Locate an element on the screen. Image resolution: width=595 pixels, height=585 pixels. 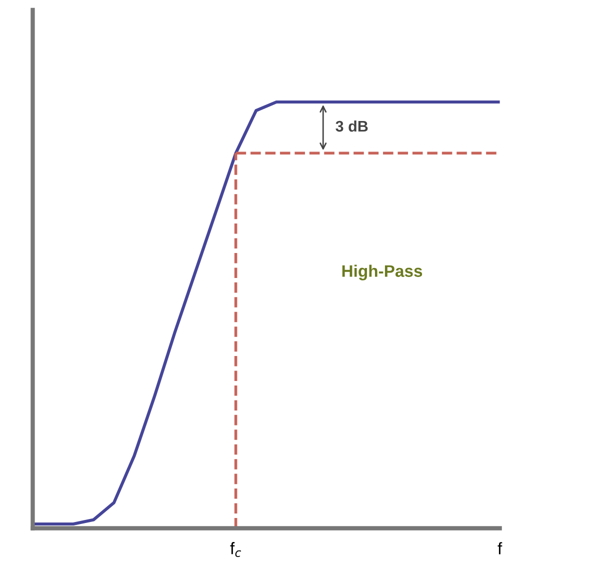
annotation: High-Pass is located at coordinates (382, 272).